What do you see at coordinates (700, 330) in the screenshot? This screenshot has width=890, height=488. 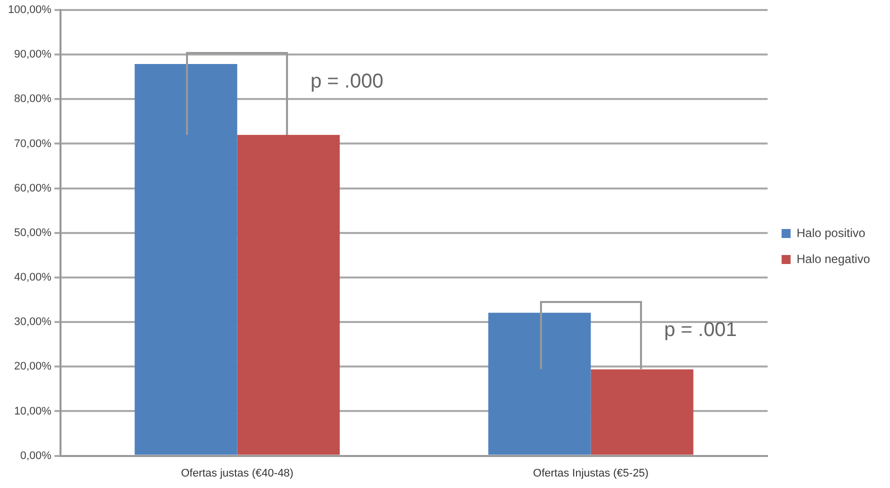 I see `annotation: p = .001` at bounding box center [700, 330].